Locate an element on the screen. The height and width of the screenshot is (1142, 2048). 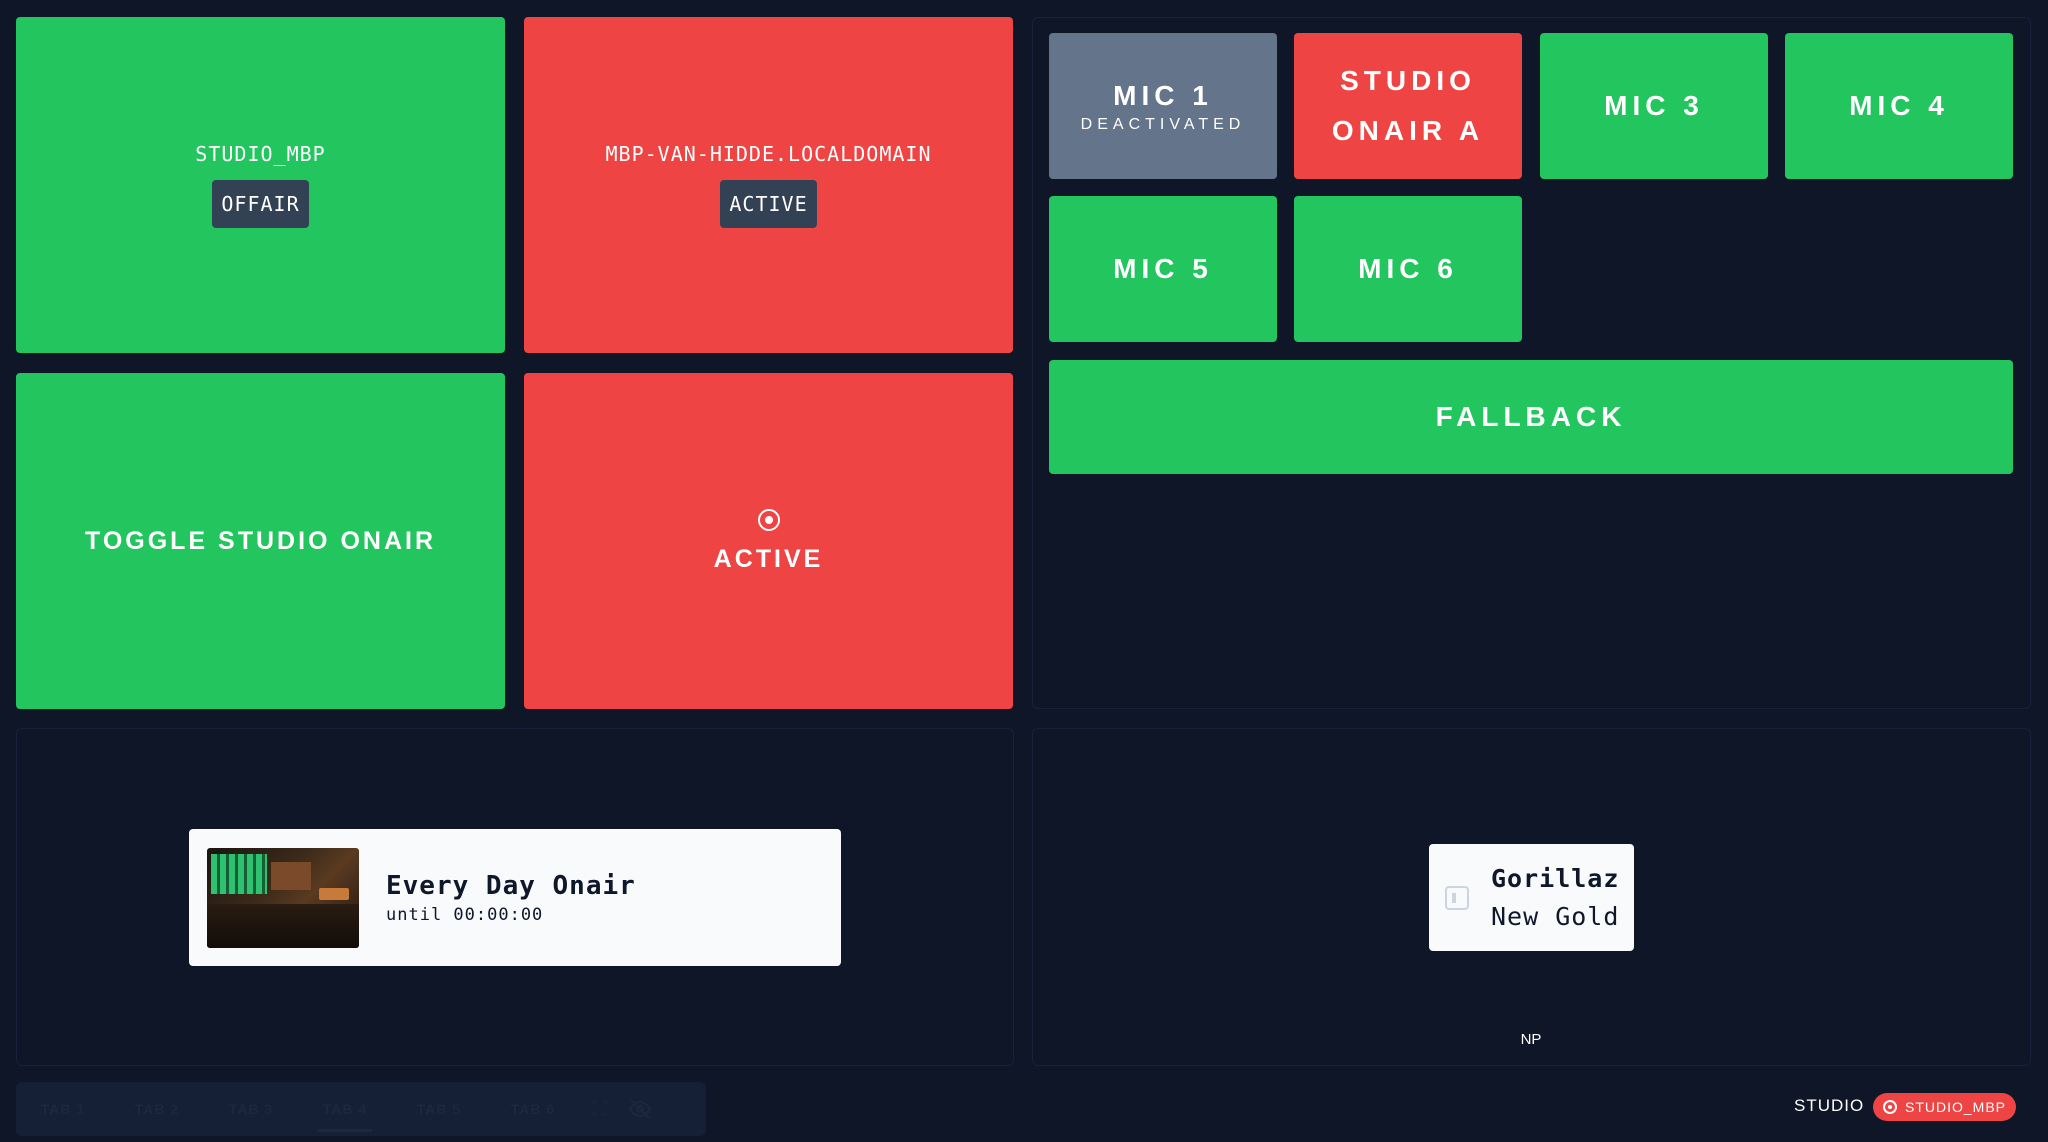
onair-indicator-label: ACTIVE is located at coordinates (768, 558).